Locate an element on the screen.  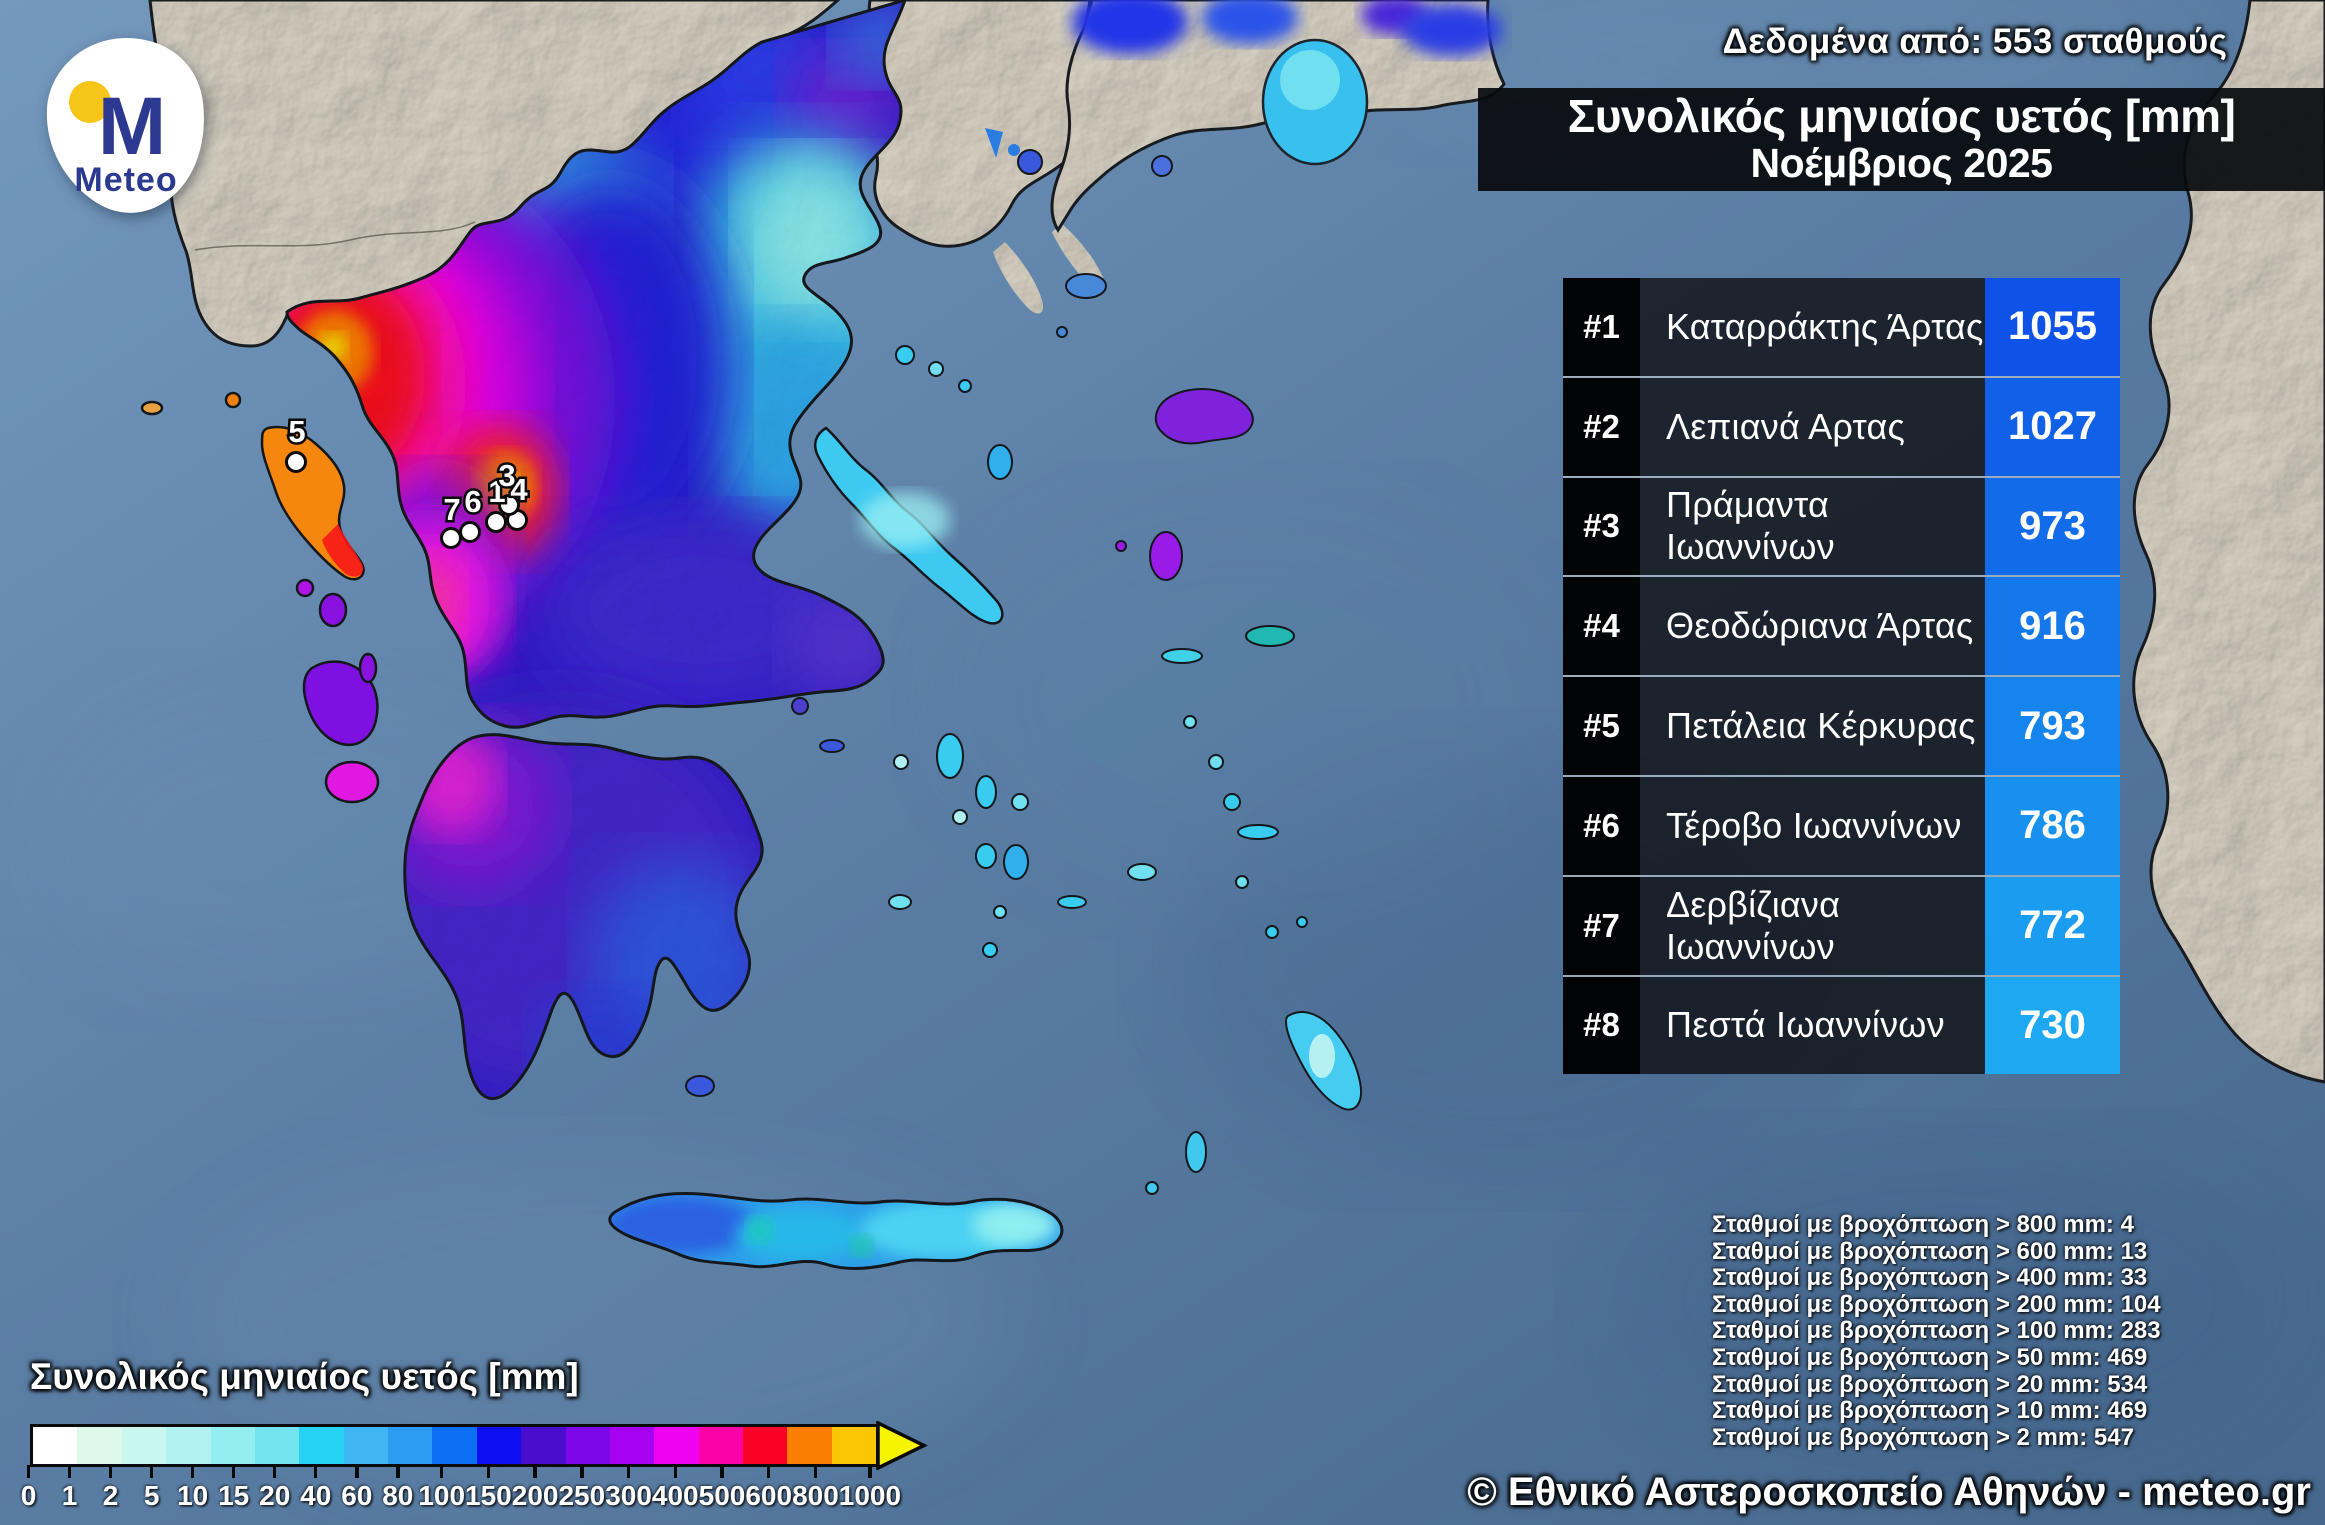
island-evia is located at coordinates (909, 525).